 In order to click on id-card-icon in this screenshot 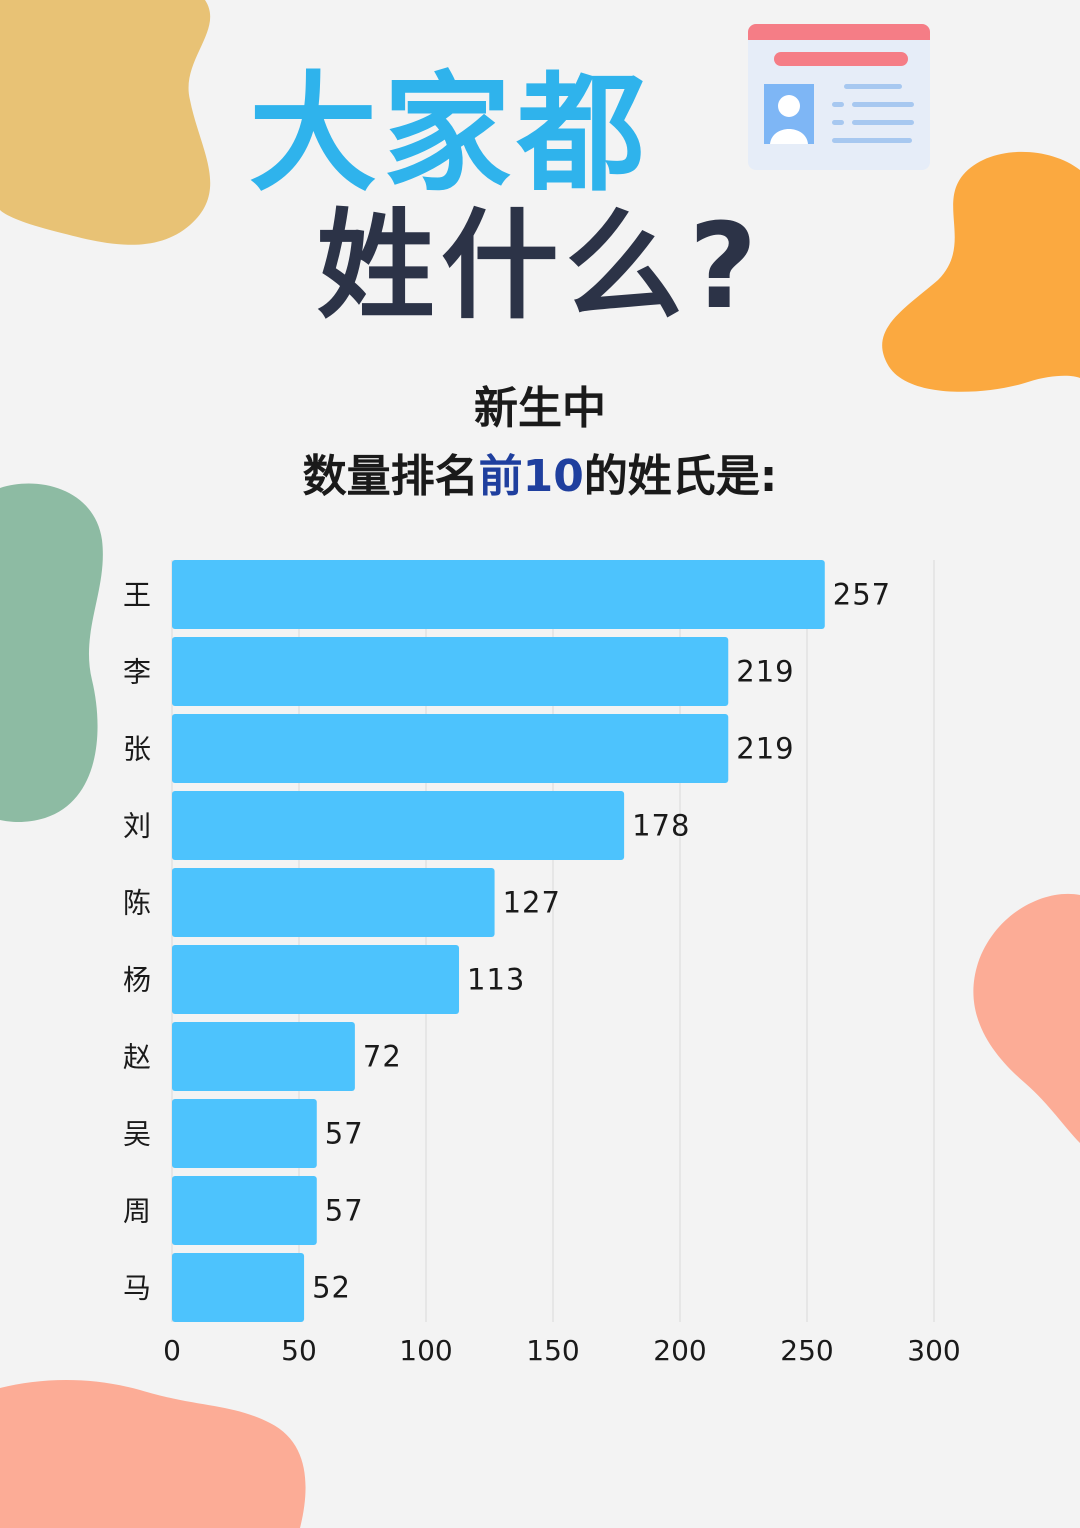, I will do `click(839, 97)`.